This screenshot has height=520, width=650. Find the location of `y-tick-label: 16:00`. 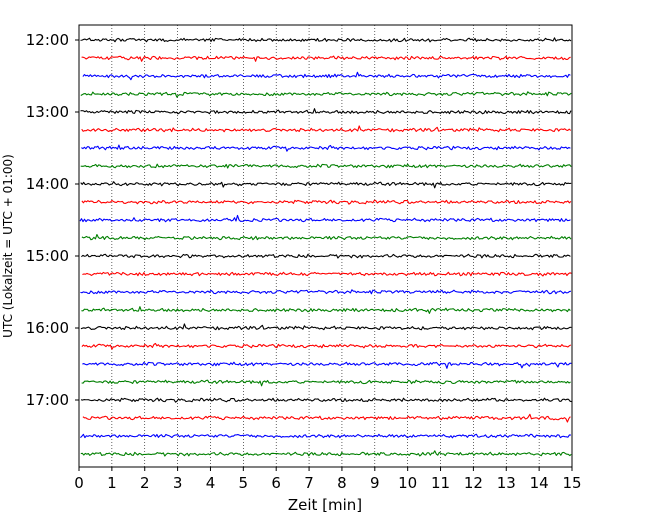

y-tick-label: 16:00 is located at coordinates (47, 328).